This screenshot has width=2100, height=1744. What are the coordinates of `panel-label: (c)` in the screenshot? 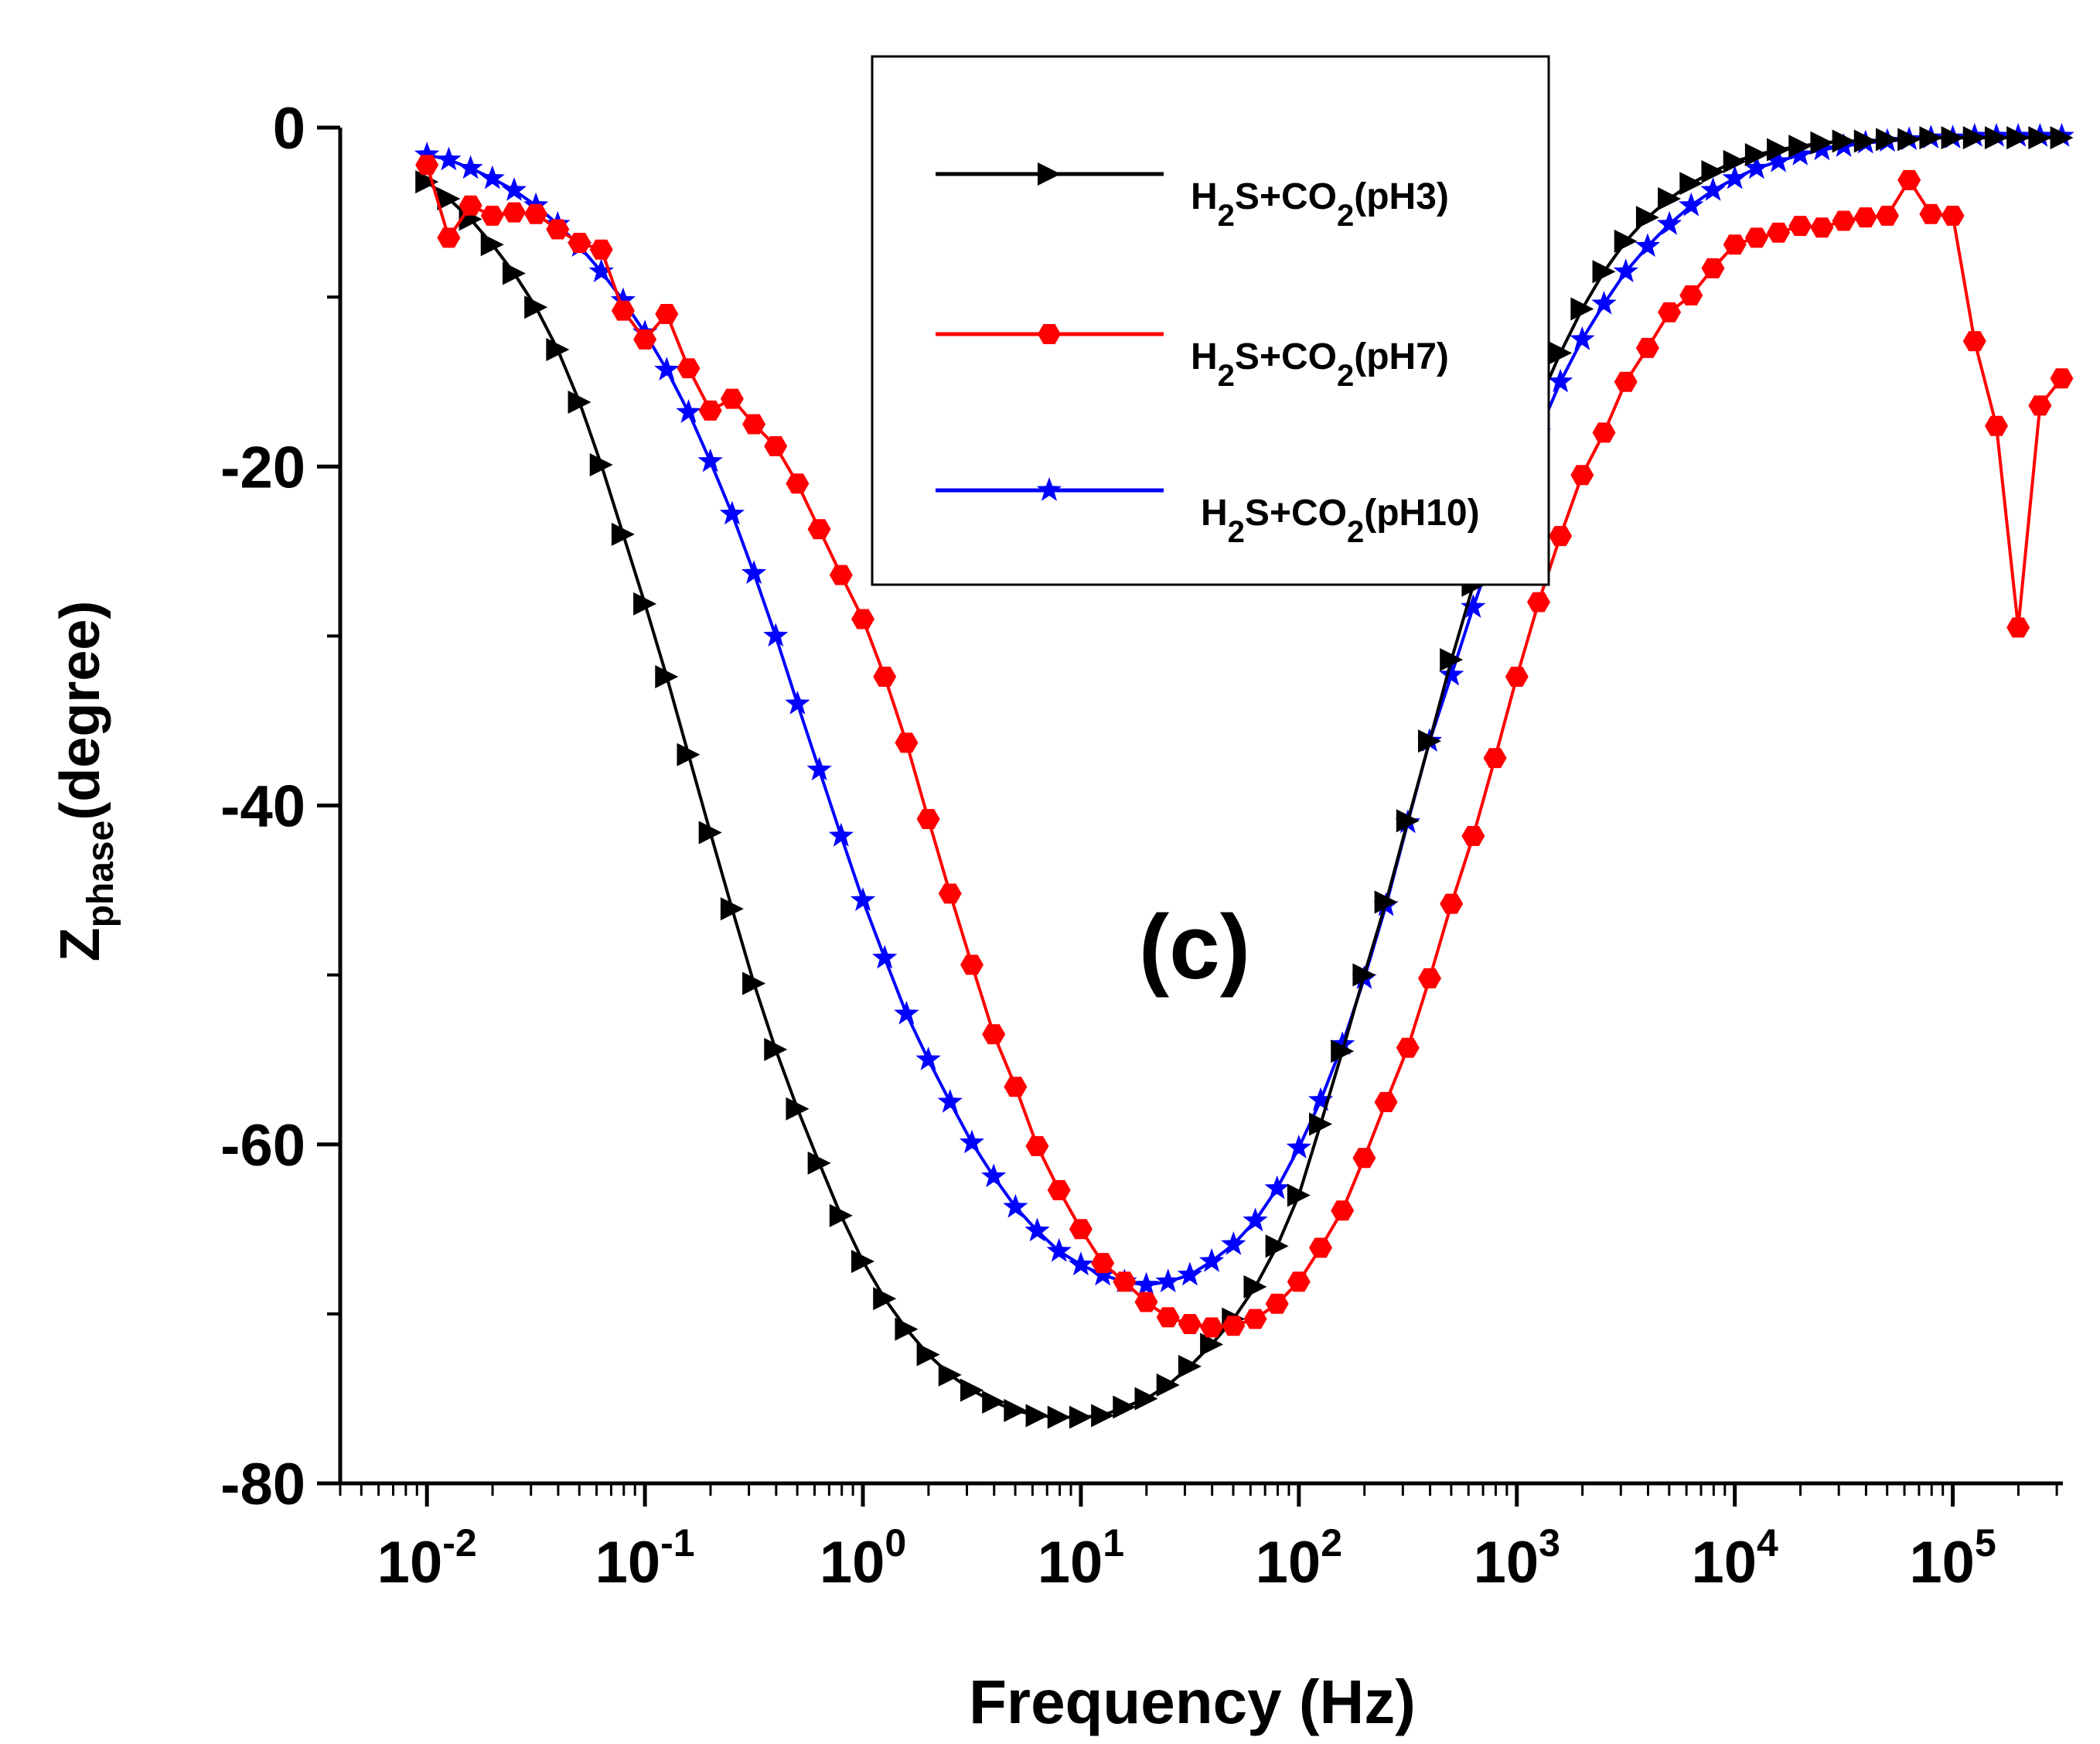 It's located at (1194, 947).